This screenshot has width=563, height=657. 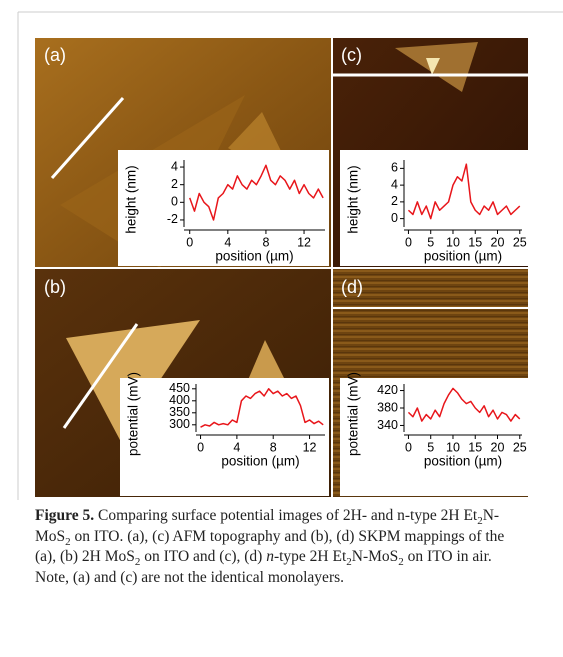 What do you see at coordinates (172, 219) in the screenshot?
I see `y-tick-label: -2` at bounding box center [172, 219].